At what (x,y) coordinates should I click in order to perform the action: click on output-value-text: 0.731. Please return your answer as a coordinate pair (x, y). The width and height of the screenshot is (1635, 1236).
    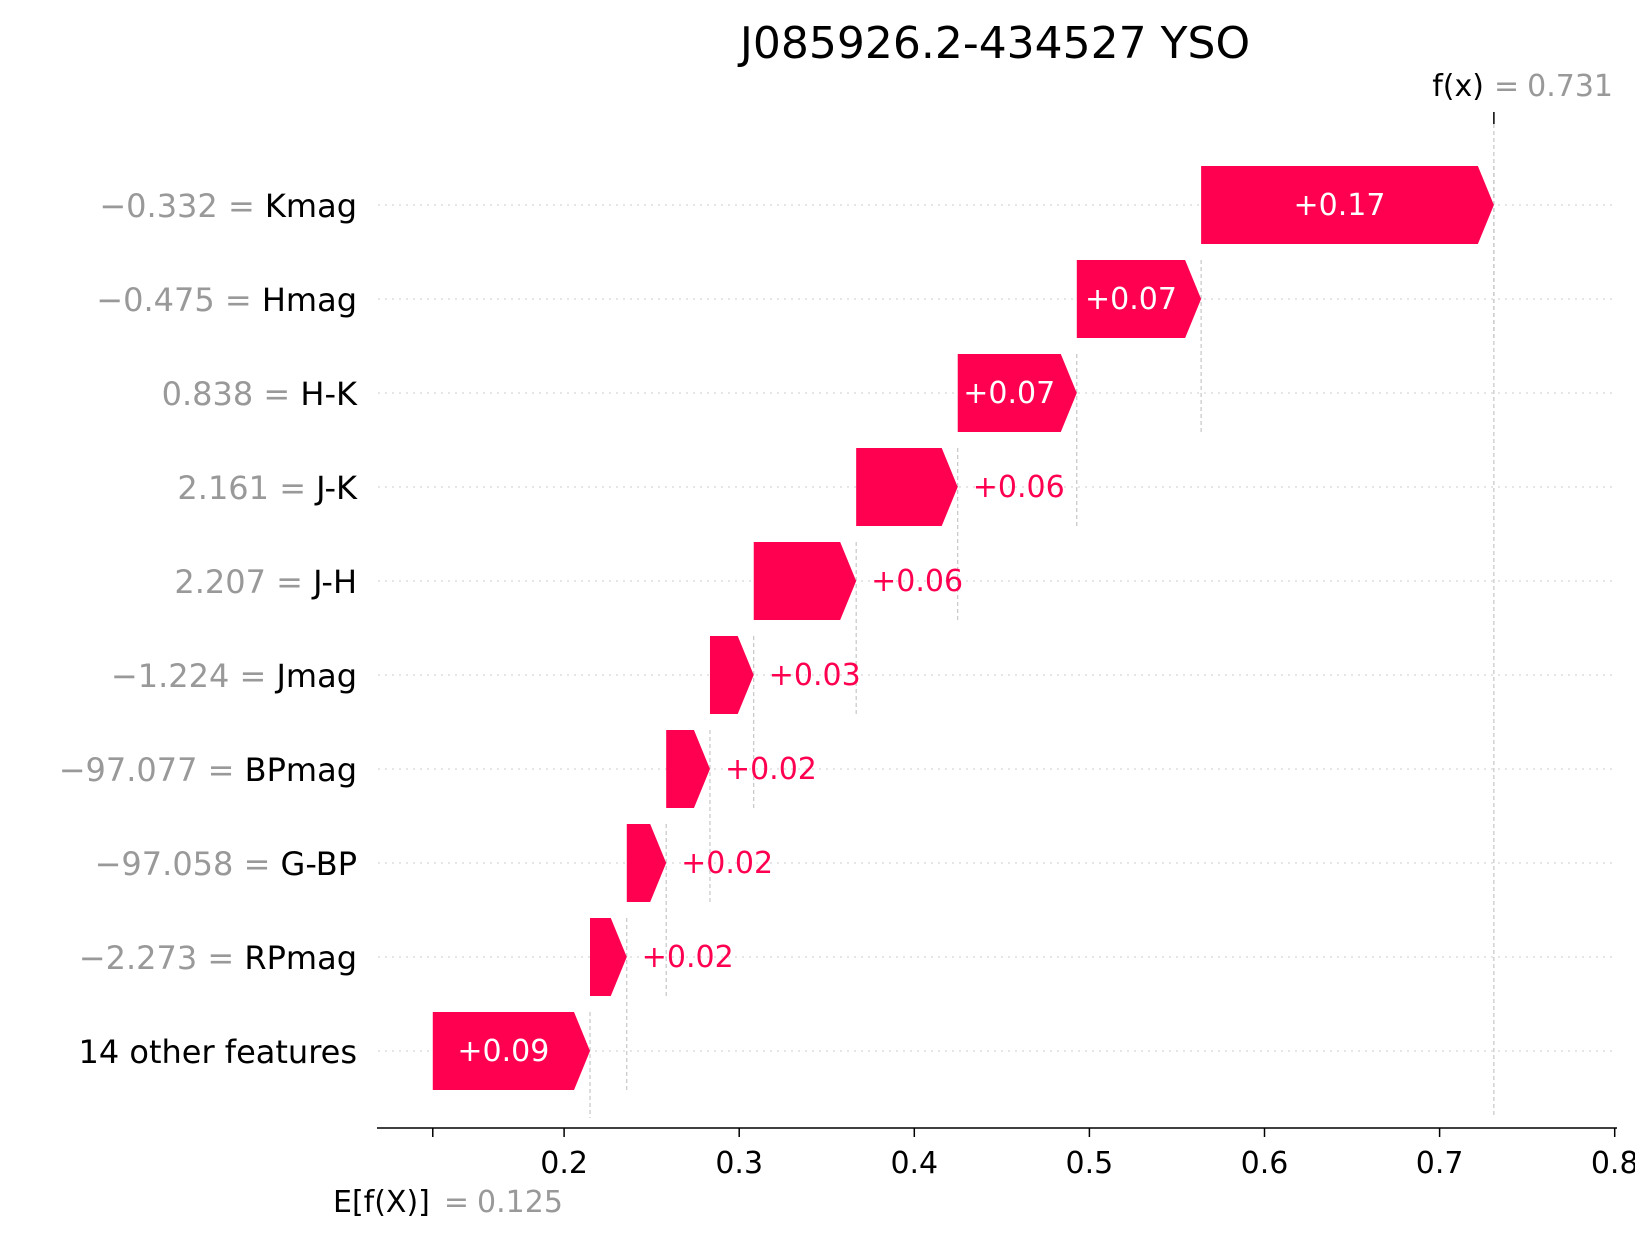
    Looking at the image, I should click on (1570, 86).